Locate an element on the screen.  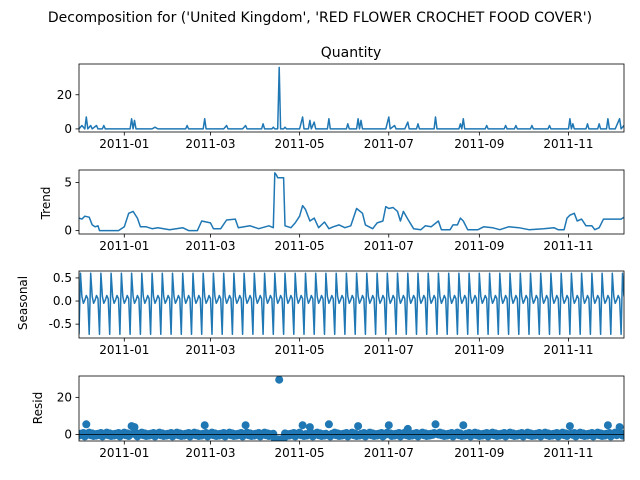
y-tick-label: 0.5 is located at coordinates (62, 278).